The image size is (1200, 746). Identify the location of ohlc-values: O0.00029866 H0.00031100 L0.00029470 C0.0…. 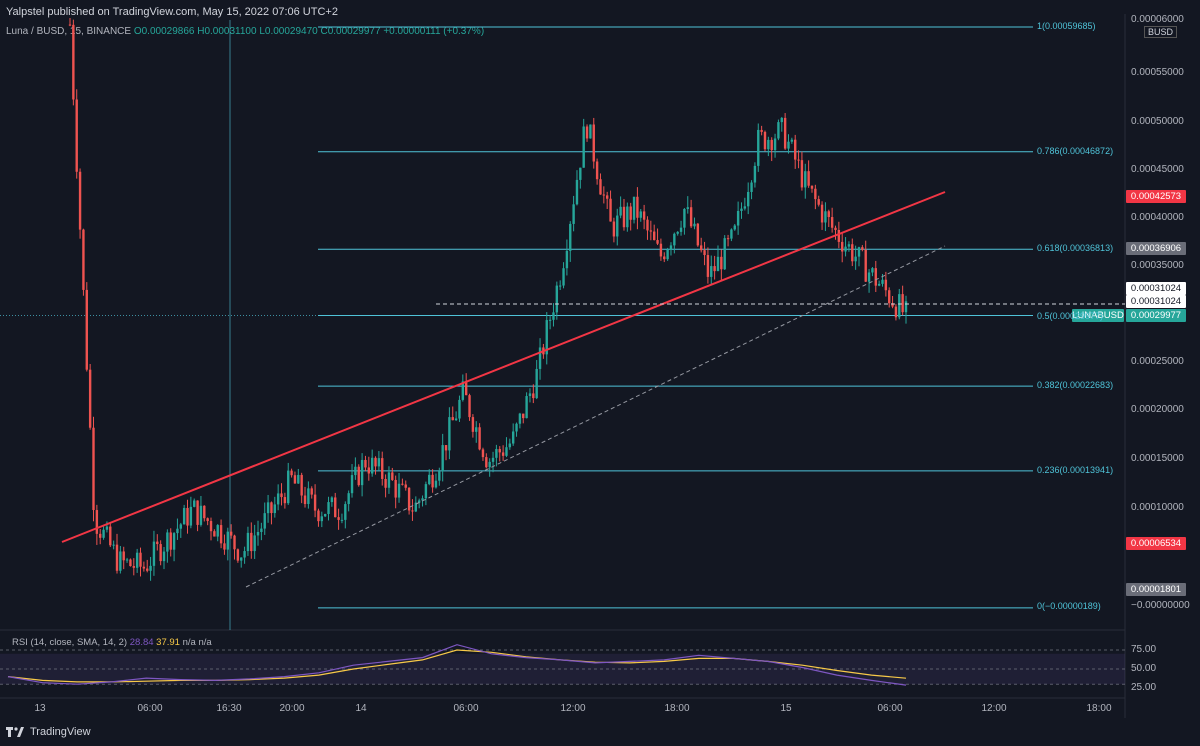
(309, 31).